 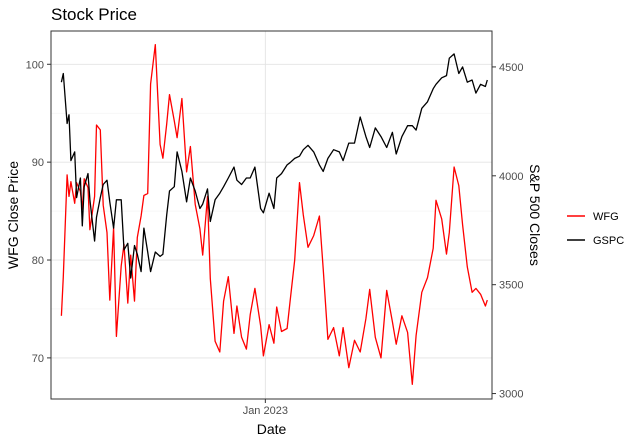 What do you see at coordinates (595, 229) in the screenshot?
I see `legend: WFG GSPC` at bounding box center [595, 229].